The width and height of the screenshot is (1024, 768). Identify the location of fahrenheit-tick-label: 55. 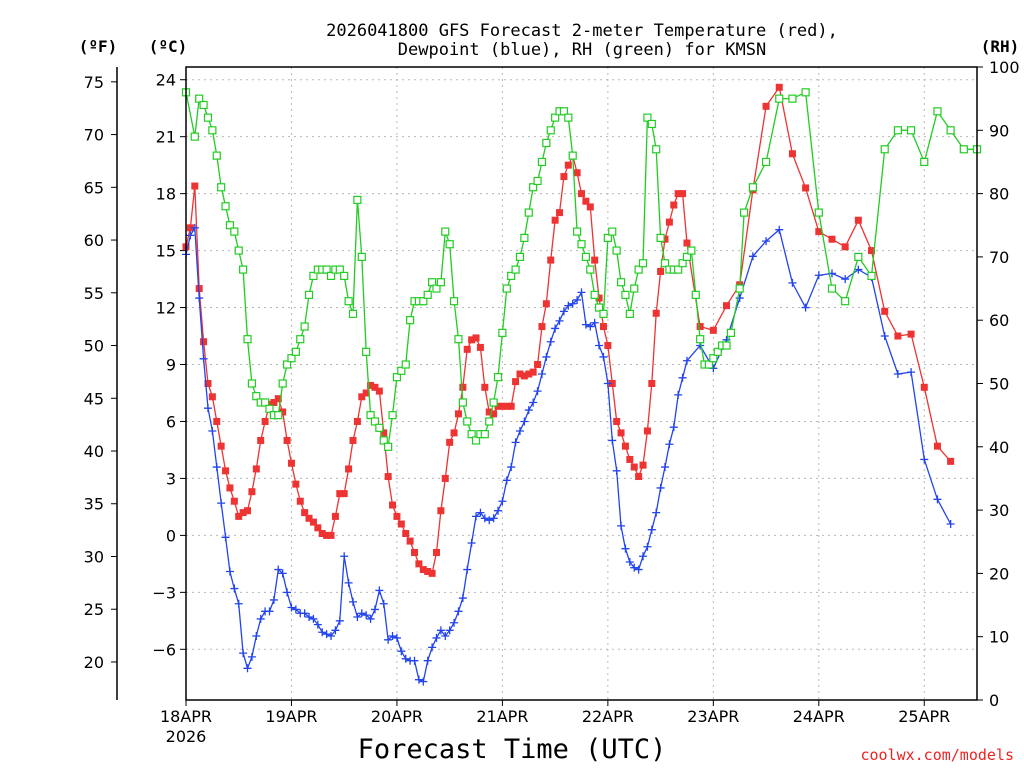
(94, 293).